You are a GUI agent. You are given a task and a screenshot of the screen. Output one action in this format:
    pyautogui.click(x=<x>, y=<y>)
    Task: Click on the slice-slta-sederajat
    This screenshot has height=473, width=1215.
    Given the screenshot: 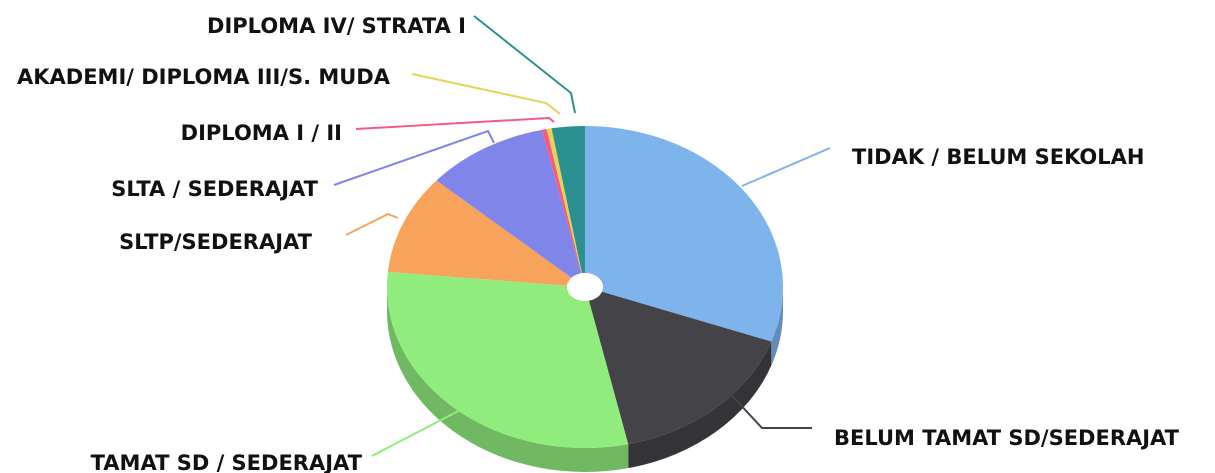 What is the action you would take?
    pyautogui.click(x=509, y=203)
    